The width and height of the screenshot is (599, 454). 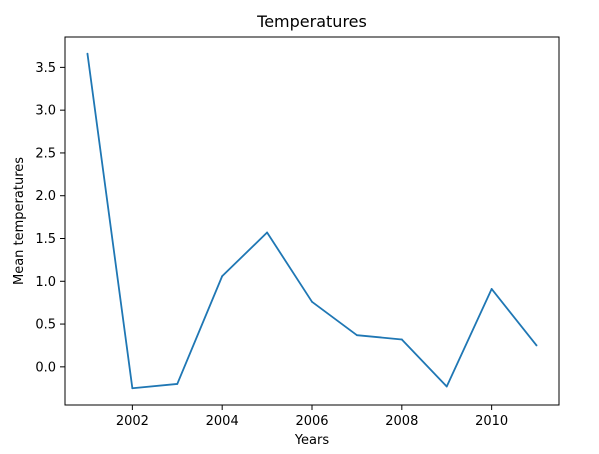 I want to click on x-axis: 2002 2004 2006 2008 2010, so click(x=312, y=417).